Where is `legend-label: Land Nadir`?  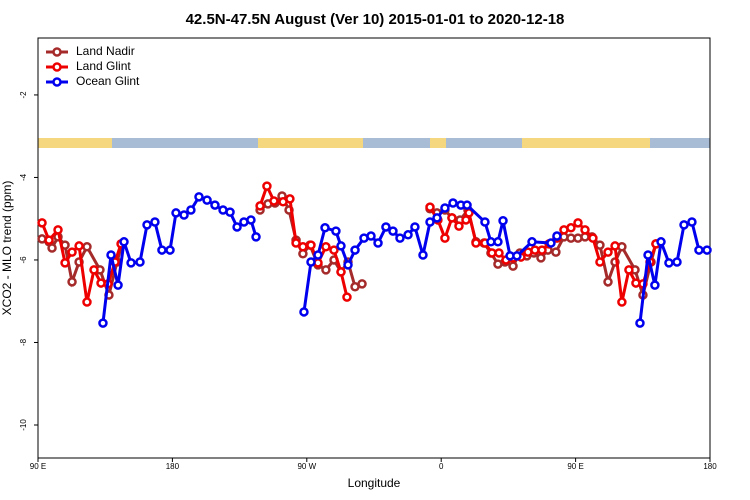 legend-label: Land Nadir is located at coordinates (105, 51).